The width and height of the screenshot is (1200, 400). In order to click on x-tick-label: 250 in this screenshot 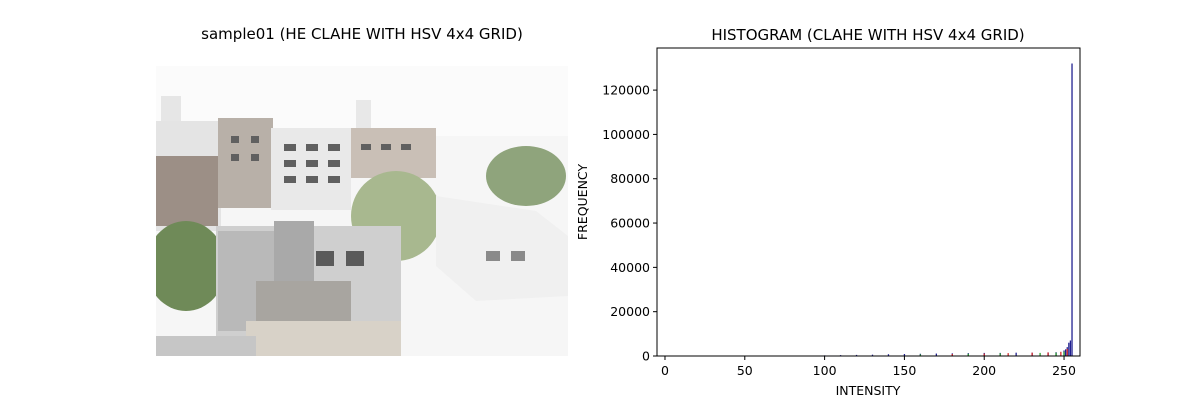, I will do `click(1064, 370)`.